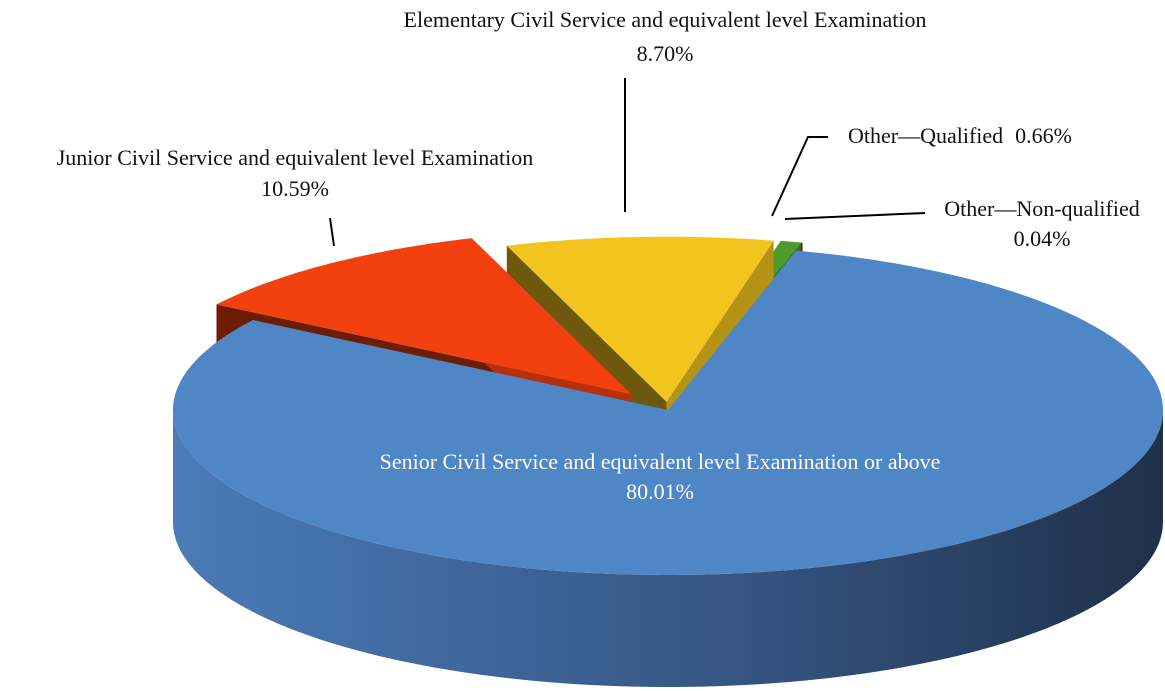 This screenshot has height=691, width=1165. I want to click on slice-label: Other—Qualified, so click(925, 135).